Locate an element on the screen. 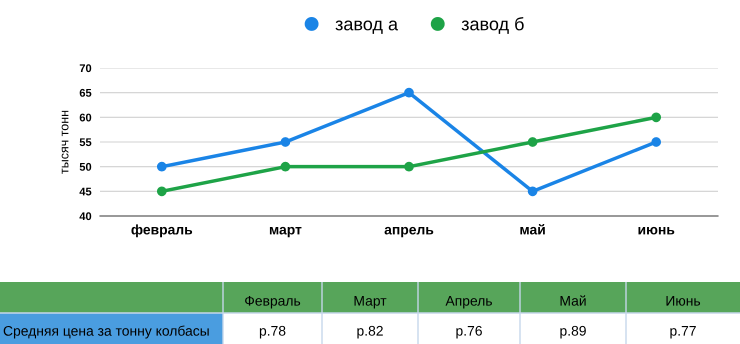 This screenshot has height=344, width=740. category-label: Февраль is located at coordinates (272, 302).